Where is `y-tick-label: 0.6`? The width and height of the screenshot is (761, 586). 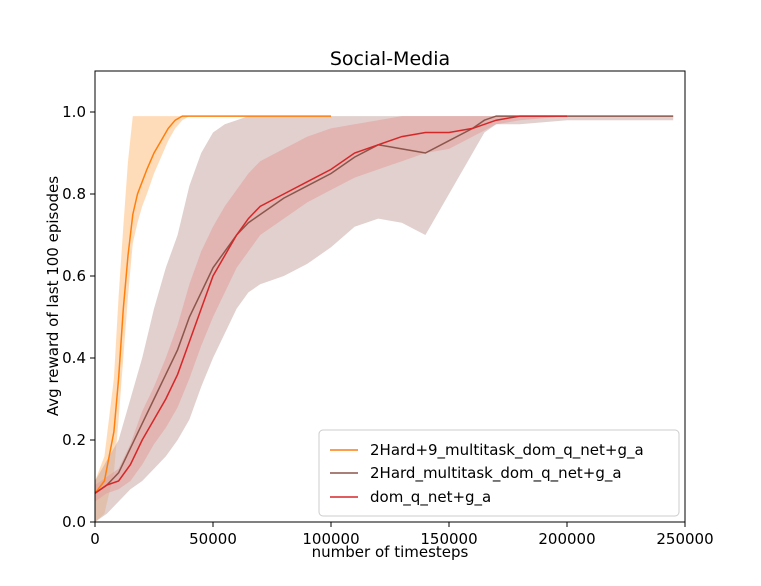
y-tick-label: 0.6 is located at coordinates (74, 276).